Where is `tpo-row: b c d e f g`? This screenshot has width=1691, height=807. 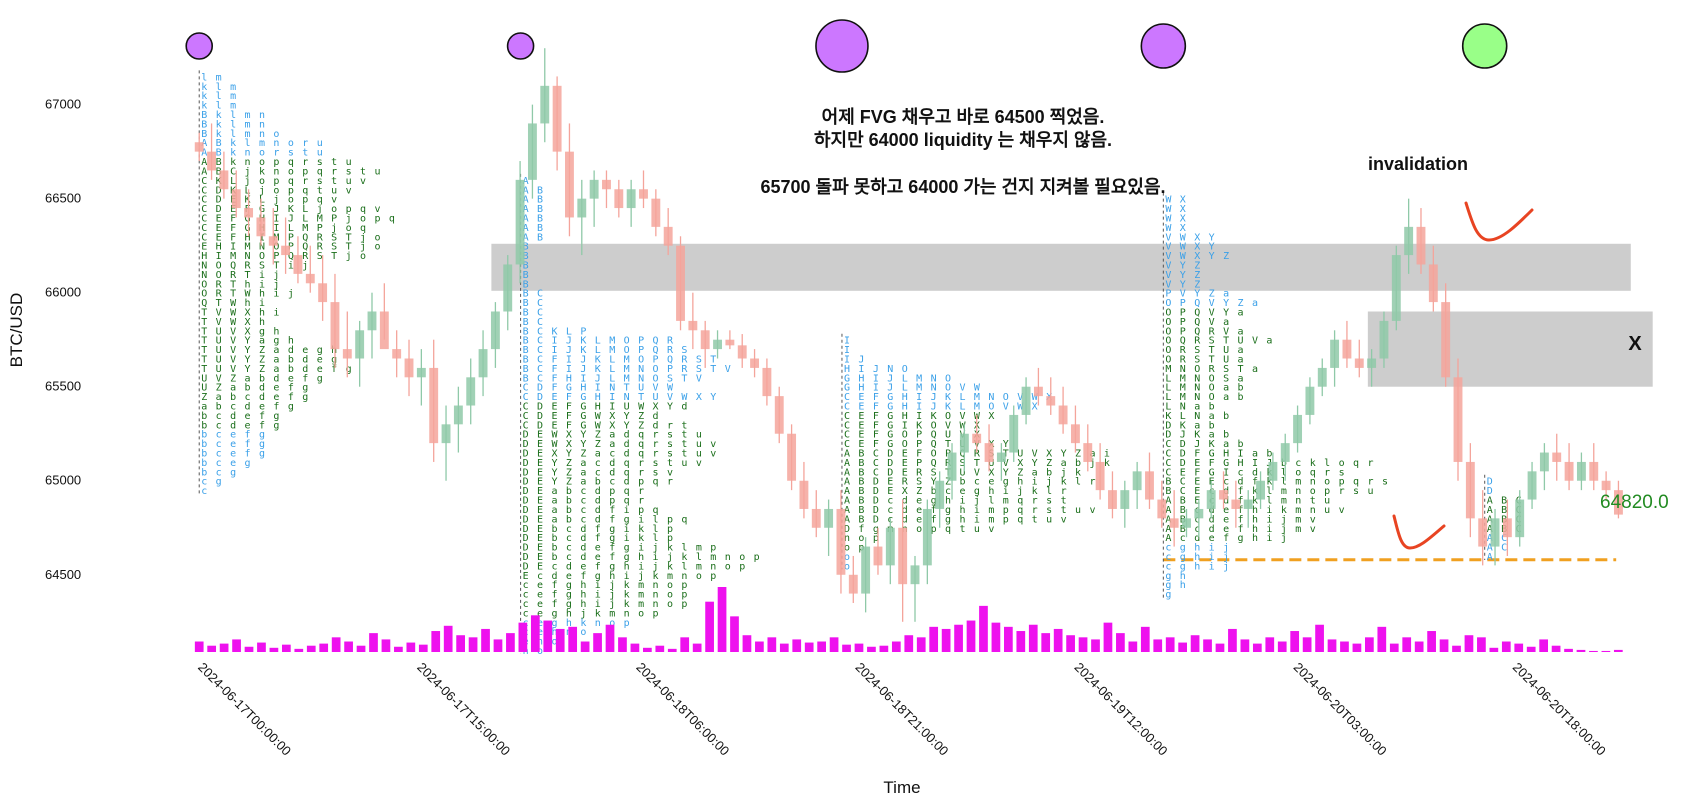
tpo-row: b c d e f g is located at coordinates (240, 425).